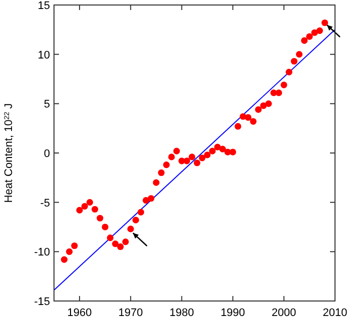 Image resolution: width=349 pixels, height=320 pixels. What do you see at coordinates (44, 6) in the screenshot?
I see `y-tick-label: 15` at bounding box center [44, 6].